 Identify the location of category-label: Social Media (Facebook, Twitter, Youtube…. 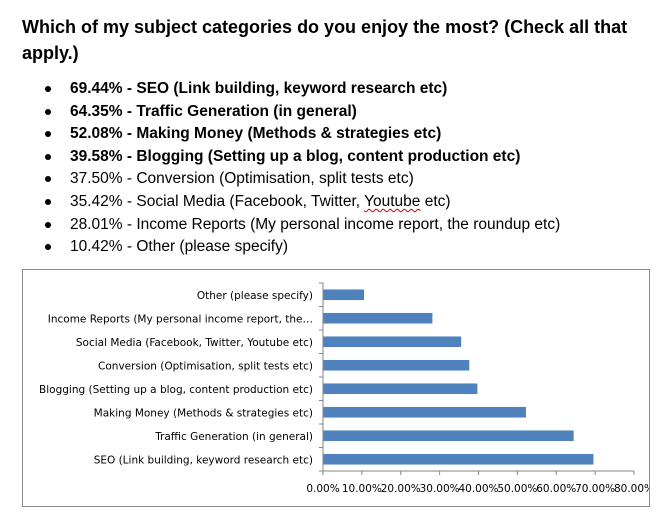
(194, 343).